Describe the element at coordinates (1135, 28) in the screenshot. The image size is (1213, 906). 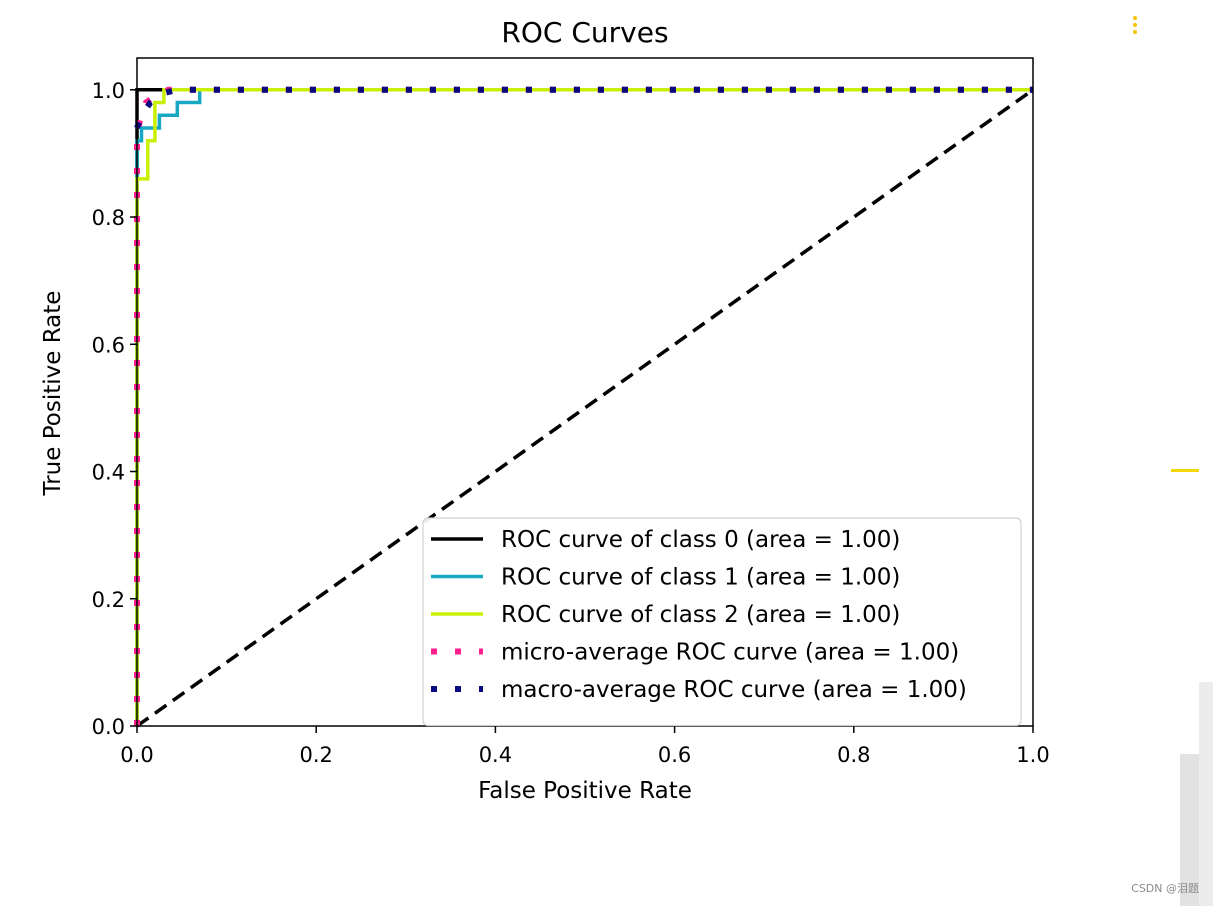
I see `more-options-icon` at that location.